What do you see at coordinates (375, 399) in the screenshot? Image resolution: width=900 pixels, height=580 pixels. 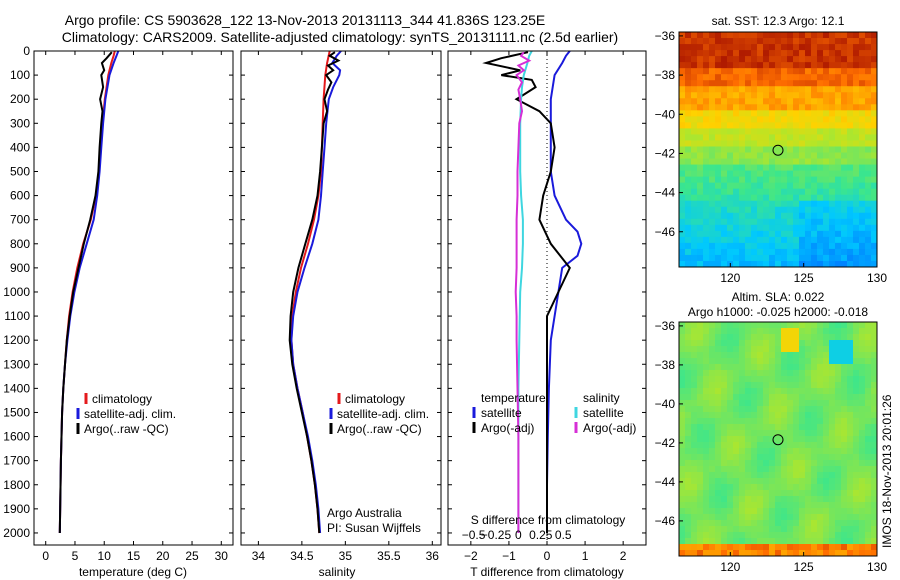 I see `legend-label-climatology: climatology` at bounding box center [375, 399].